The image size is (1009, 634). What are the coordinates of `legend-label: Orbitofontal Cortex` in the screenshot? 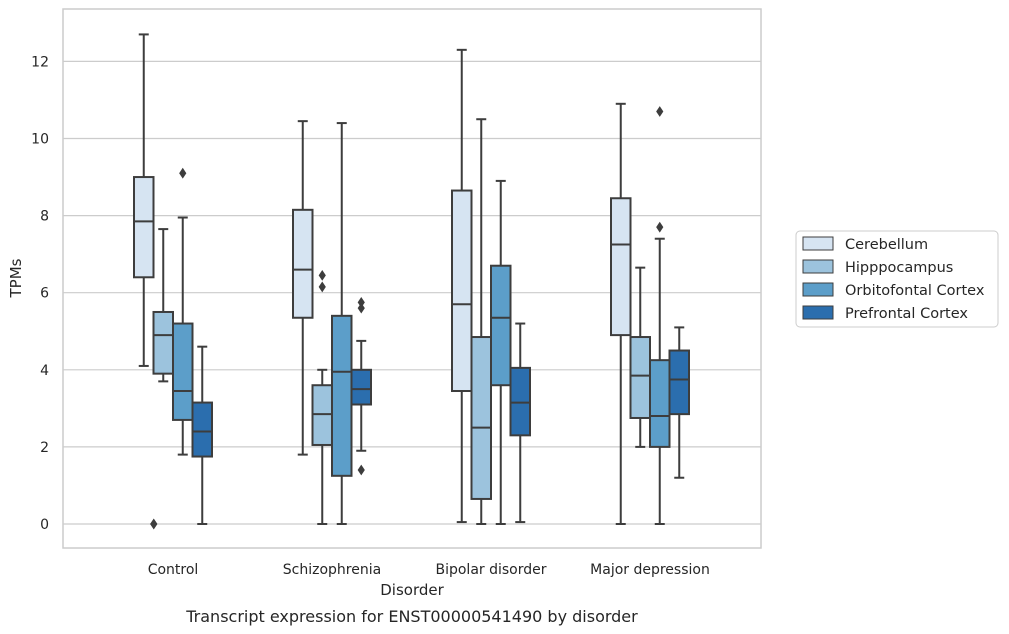 It's located at (915, 291).